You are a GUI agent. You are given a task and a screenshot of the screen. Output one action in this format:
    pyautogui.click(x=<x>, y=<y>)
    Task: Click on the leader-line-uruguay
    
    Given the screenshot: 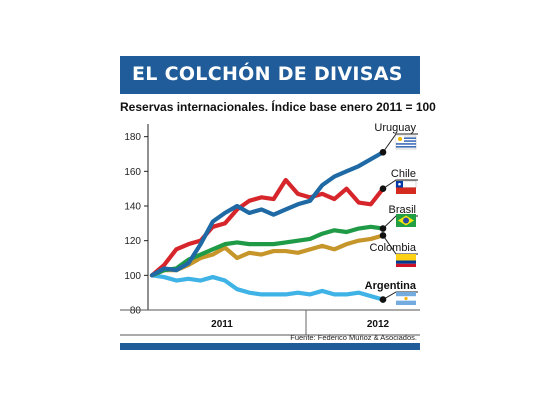 What is the action you would take?
    pyautogui.click(x=400, y=143)
    